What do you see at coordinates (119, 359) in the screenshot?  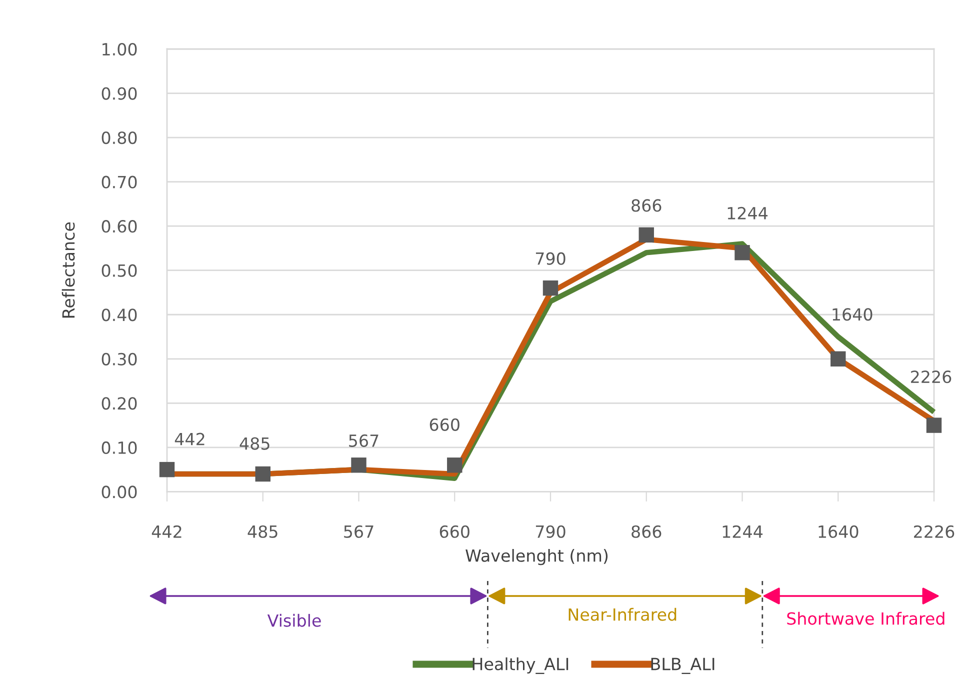 I see `y-tick-label: 0.30` at bounding box center [119, 359].